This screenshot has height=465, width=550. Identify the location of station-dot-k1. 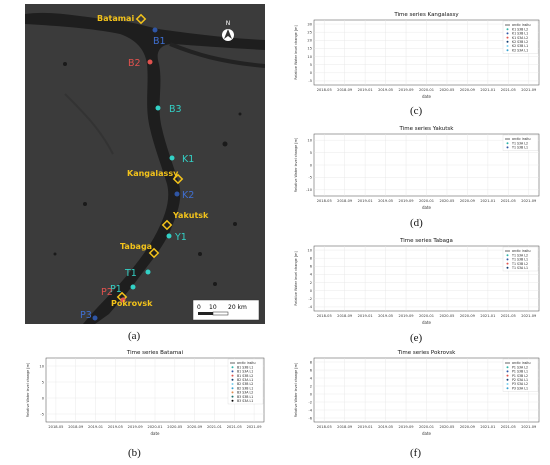
(172, 158).